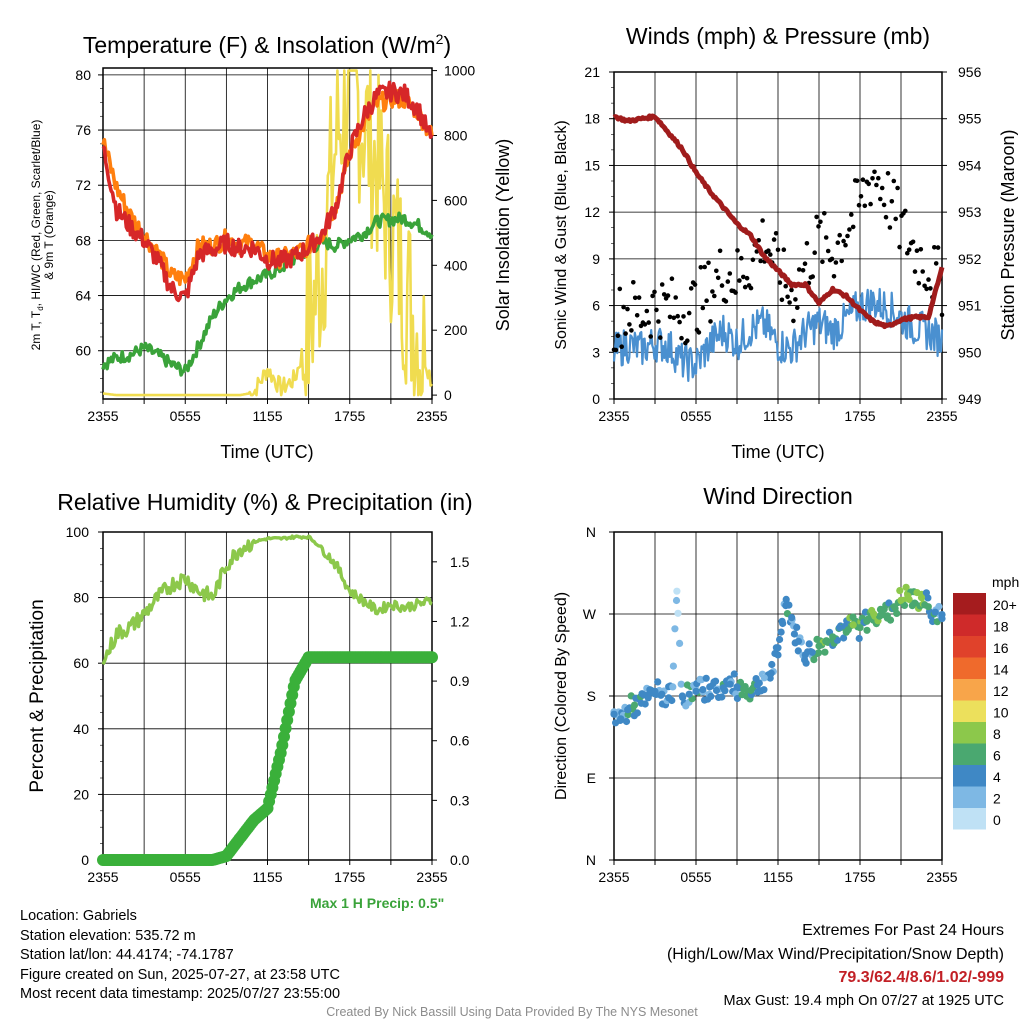 The height and width of the screenshot is (1024, 1024). I want to click on y-tick-label: 80, so click(81, 598).